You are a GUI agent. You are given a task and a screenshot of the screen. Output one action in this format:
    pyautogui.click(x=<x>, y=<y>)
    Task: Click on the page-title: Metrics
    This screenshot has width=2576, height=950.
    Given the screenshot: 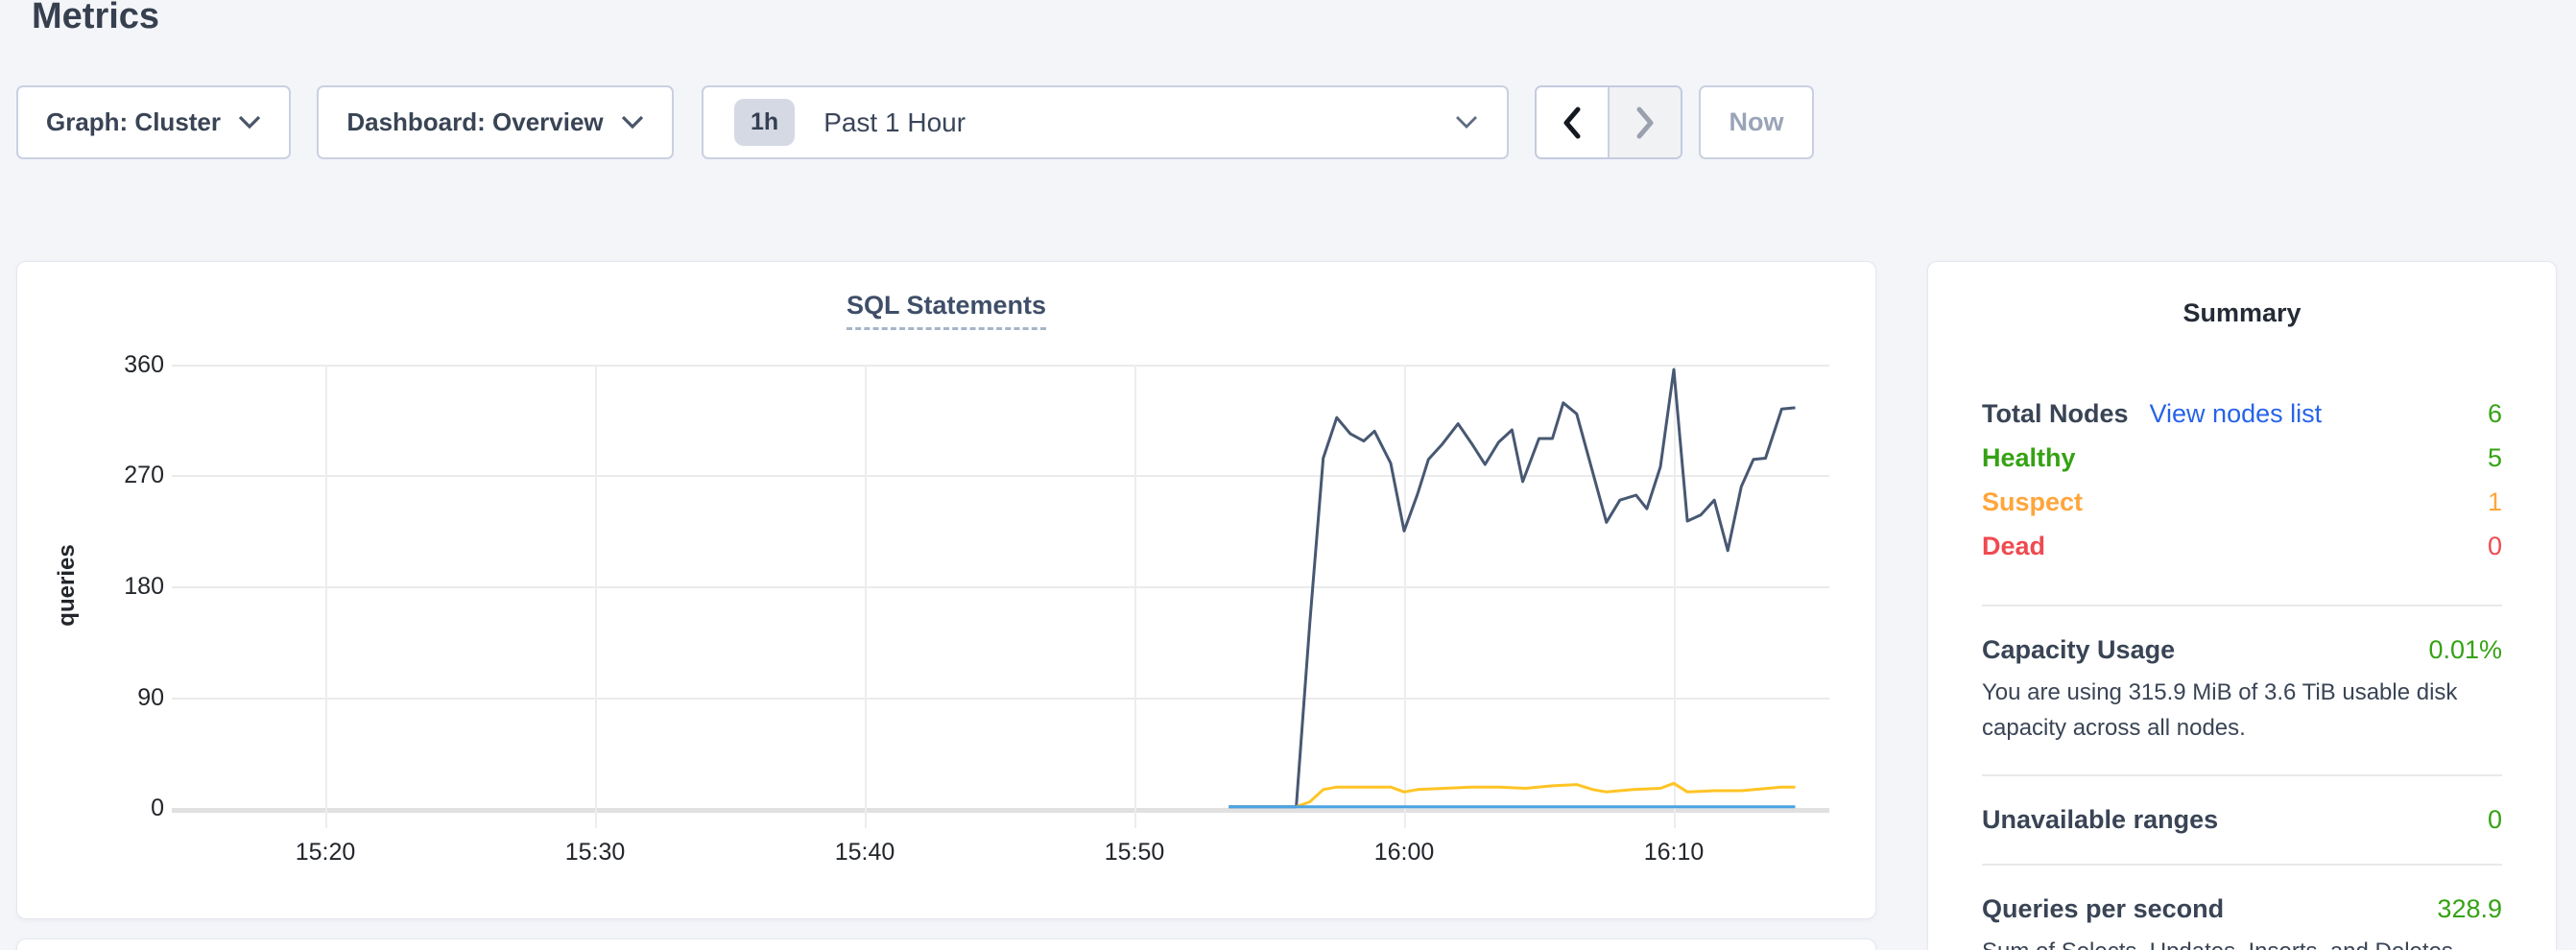 What is the action you would take?
    pyautogui.click(x=96, y=18)
    